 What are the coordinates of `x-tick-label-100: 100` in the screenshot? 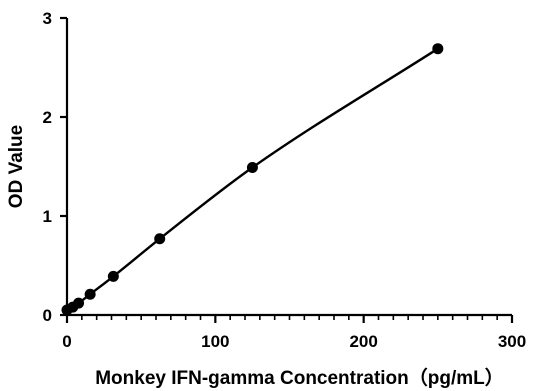 It's located at (215, 341).